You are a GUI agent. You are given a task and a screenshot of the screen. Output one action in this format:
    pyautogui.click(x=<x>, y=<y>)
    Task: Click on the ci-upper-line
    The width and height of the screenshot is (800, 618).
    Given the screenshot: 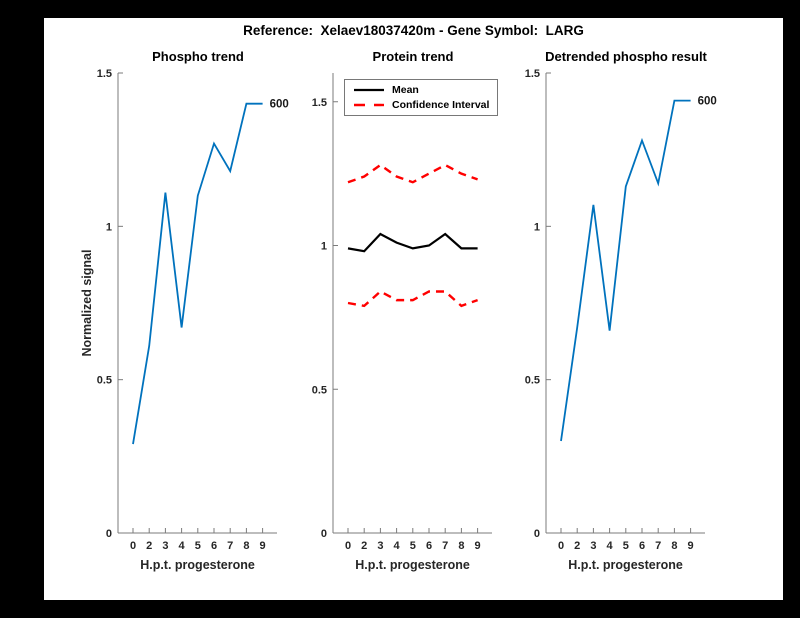 What is the action you would take?
    pyautogui.click(x=413, y=173)
    